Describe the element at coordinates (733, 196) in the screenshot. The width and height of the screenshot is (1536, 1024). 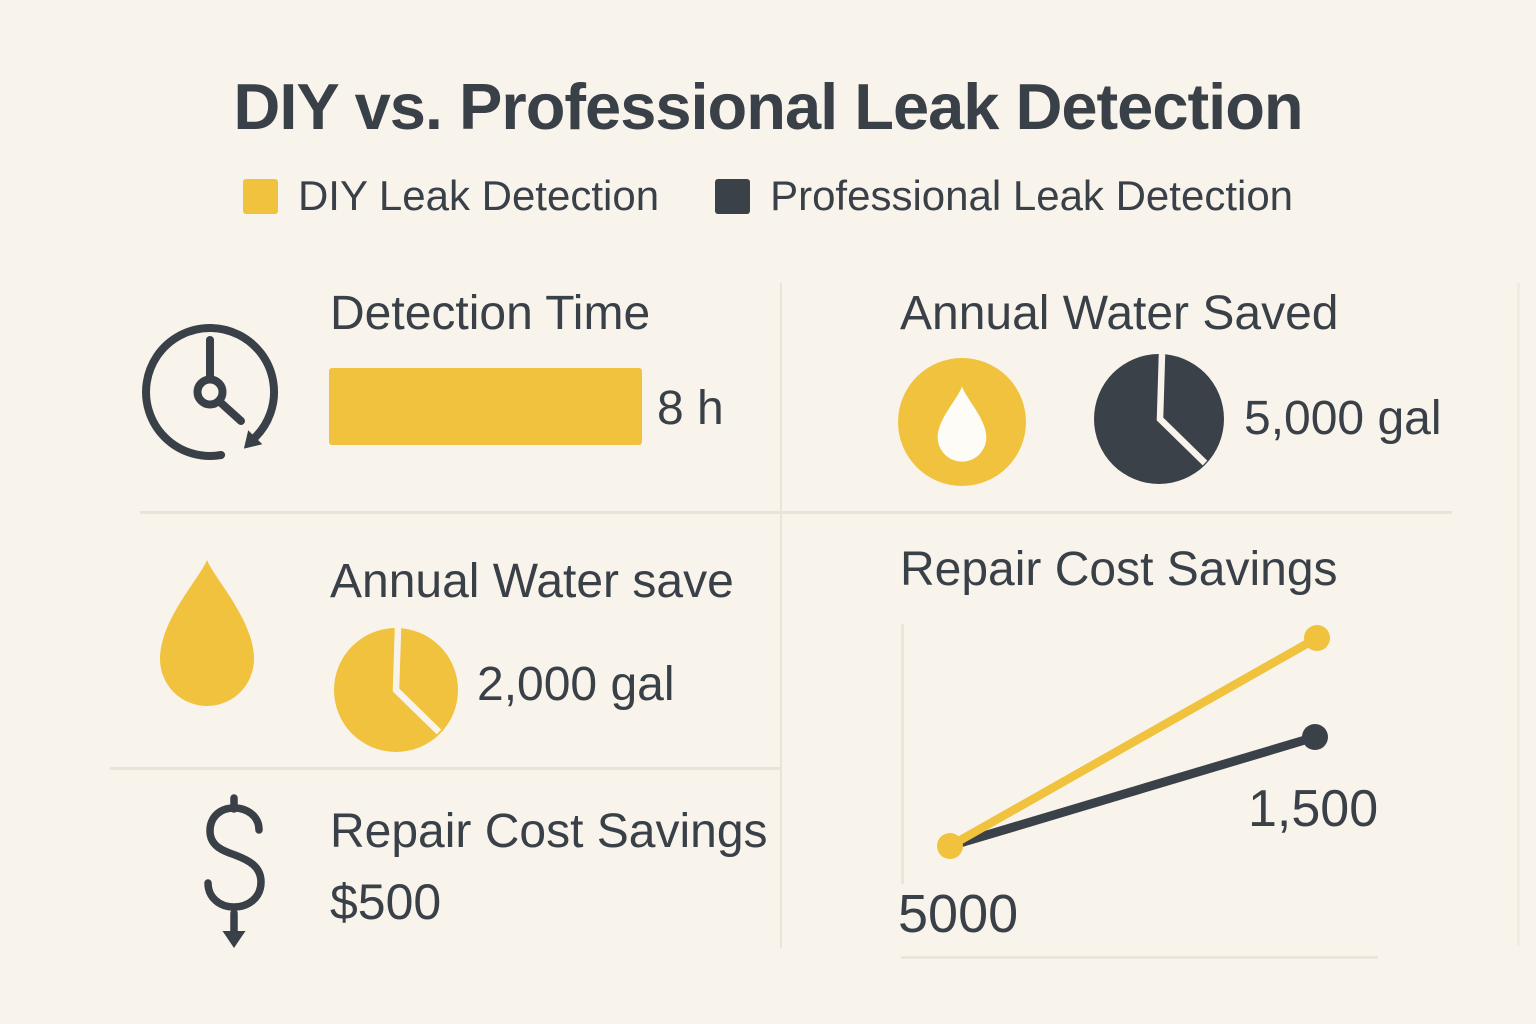
I see `professional-swatch-icon` at that location.